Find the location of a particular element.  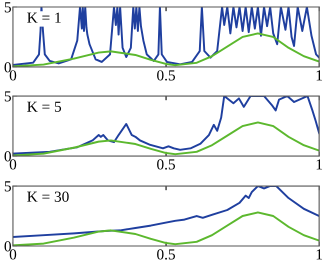

annotation: K = 5 is located at coordinates (44, 107).